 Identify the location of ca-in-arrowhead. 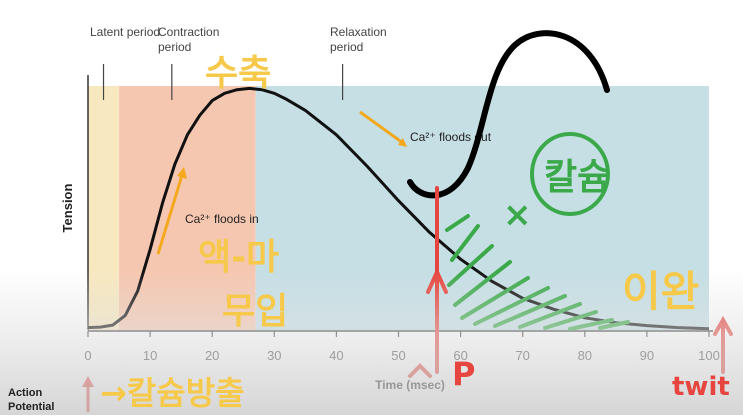
(182, 173).